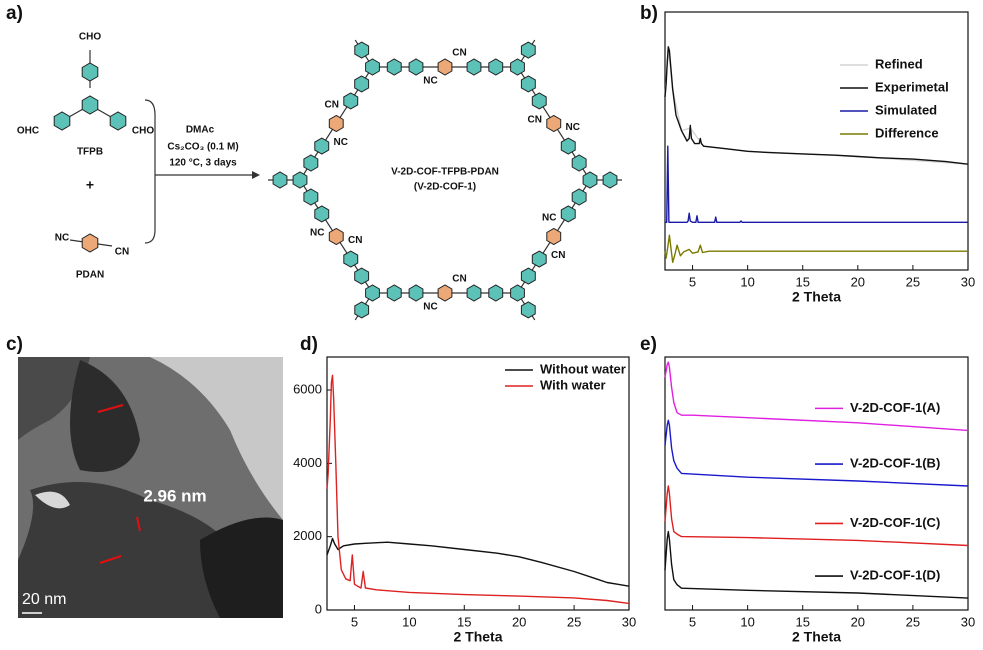  Describe the element at coordinates (648, 344) in the screenshot. I see `panel-label: e)` at that location.